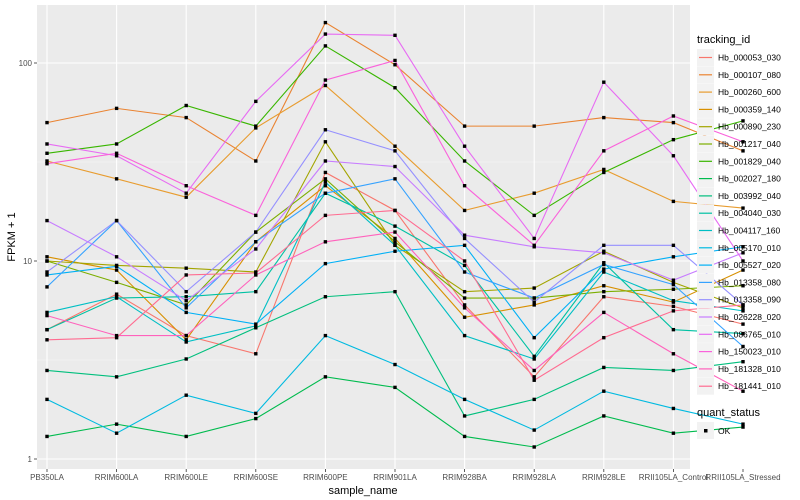  I want to click on shape-legend-title: quant_status, so click(728, 413).